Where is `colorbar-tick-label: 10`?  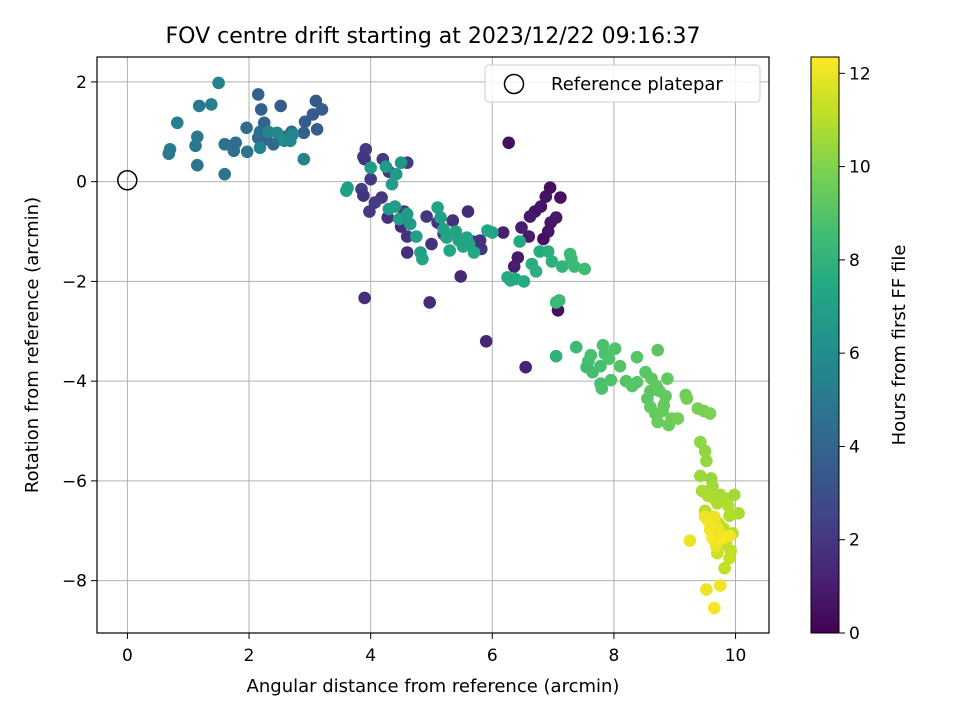
colorbar-tick-label: 10 is located at coordinates (860, 168).